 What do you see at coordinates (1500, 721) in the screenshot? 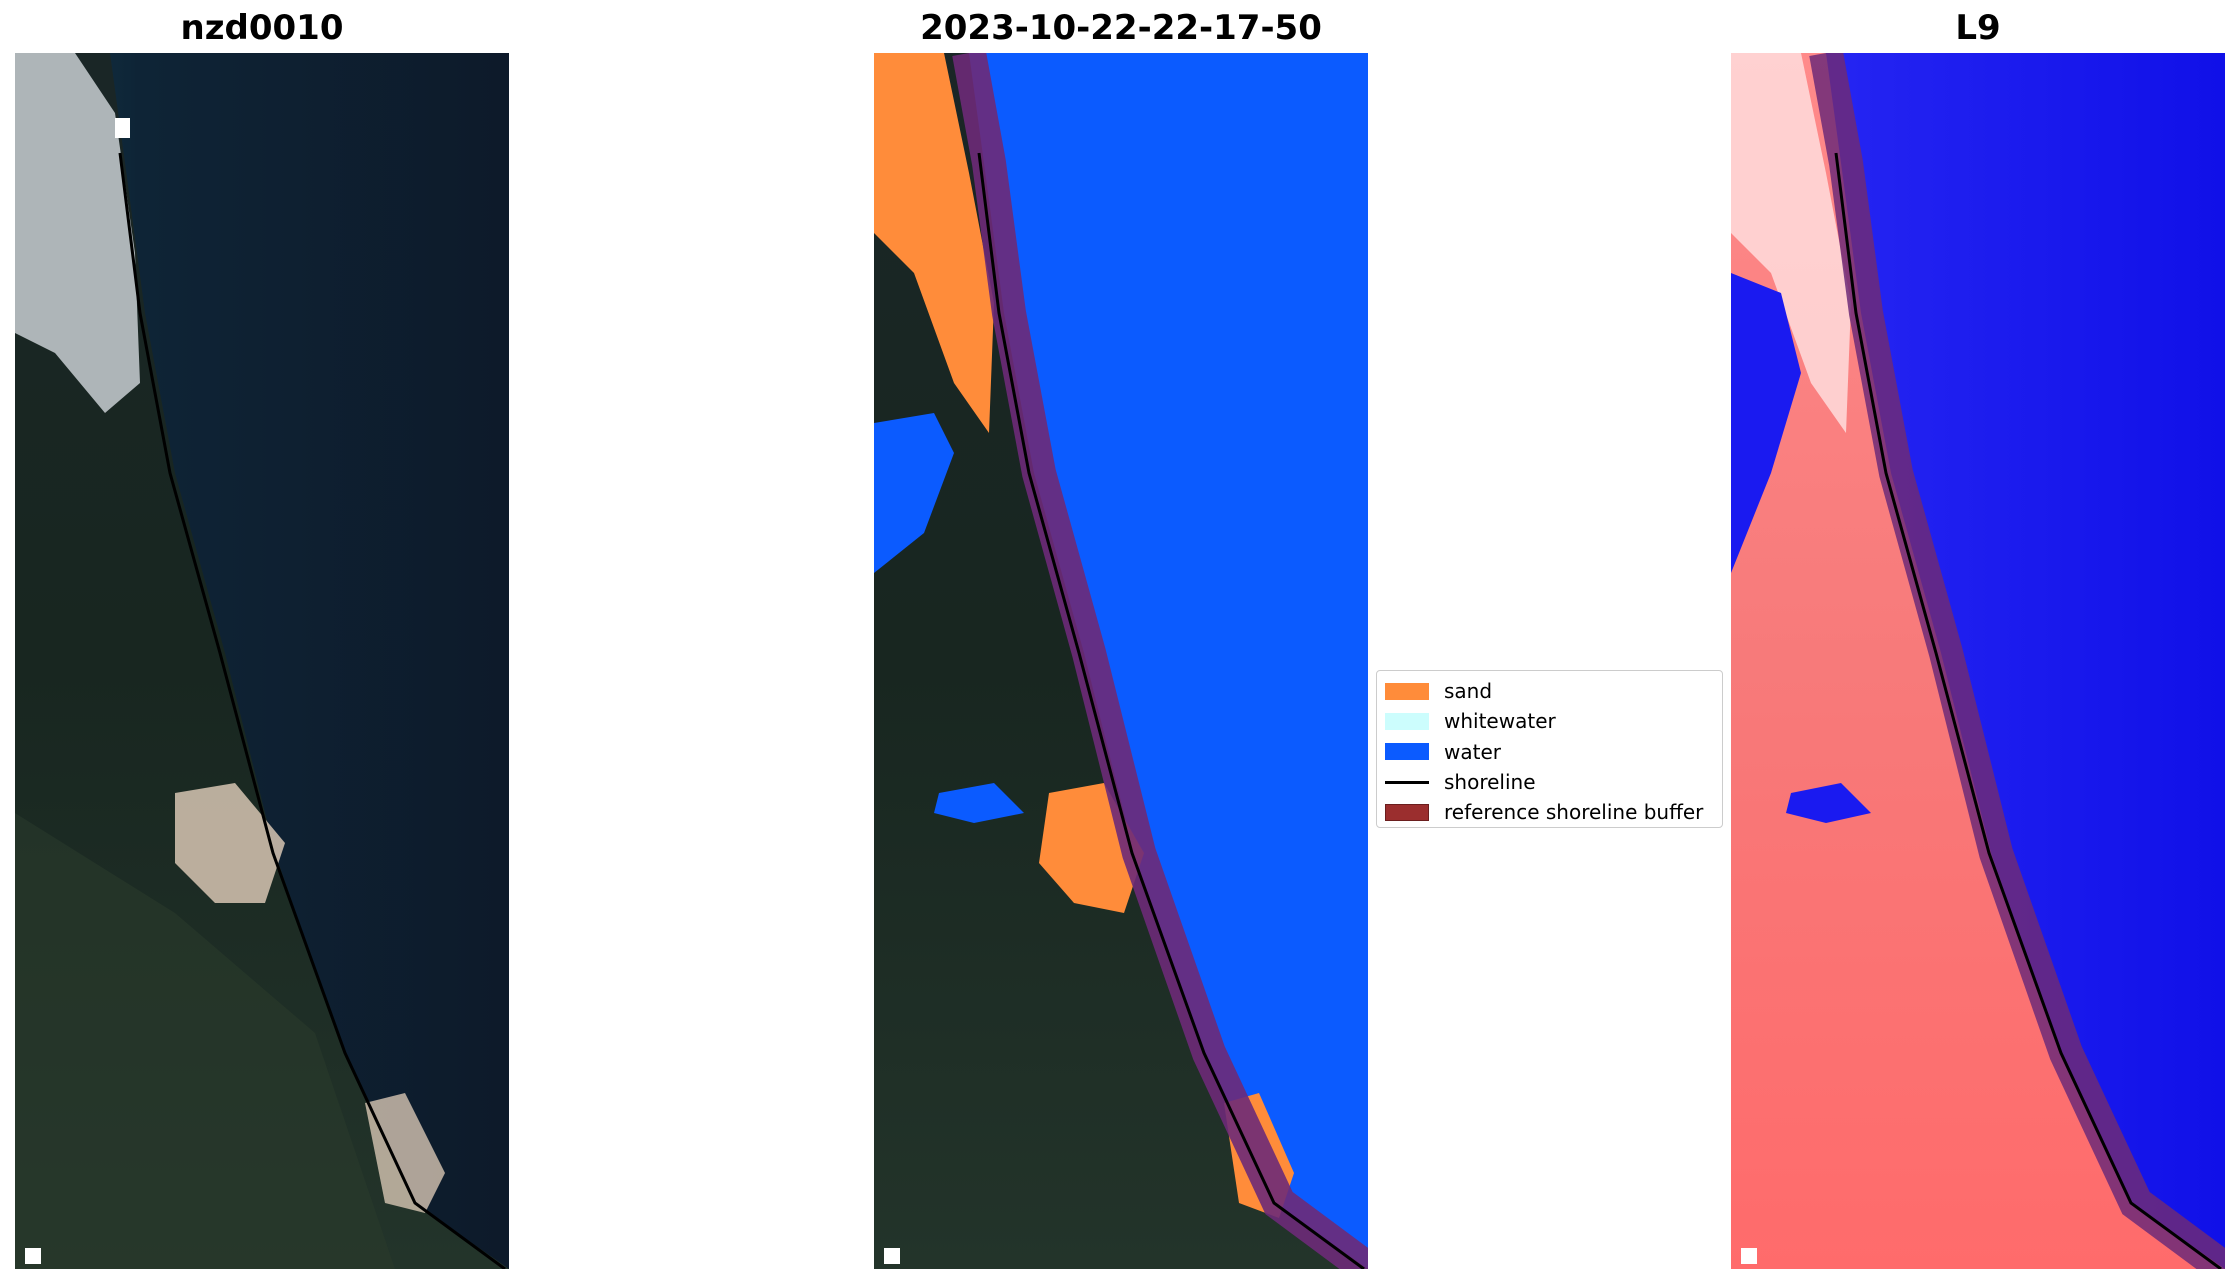
I see `legend-label: whitewater` at bounding box center [1500, 721].